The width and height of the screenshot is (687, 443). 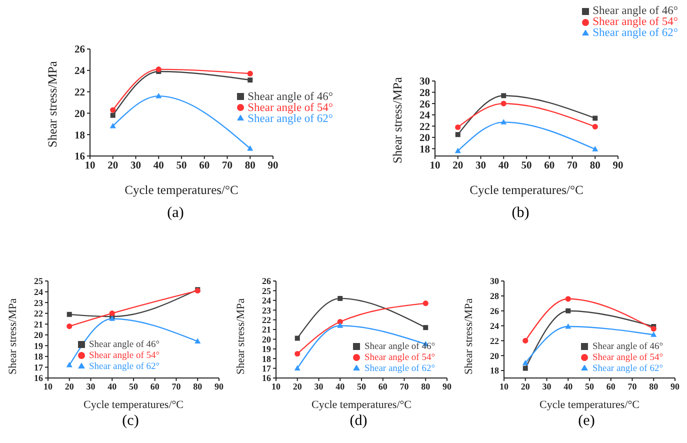 What do you see at coordinates (520, 213) in the screenshot?
I see `text: (b)` at bounding box center [520, 213].